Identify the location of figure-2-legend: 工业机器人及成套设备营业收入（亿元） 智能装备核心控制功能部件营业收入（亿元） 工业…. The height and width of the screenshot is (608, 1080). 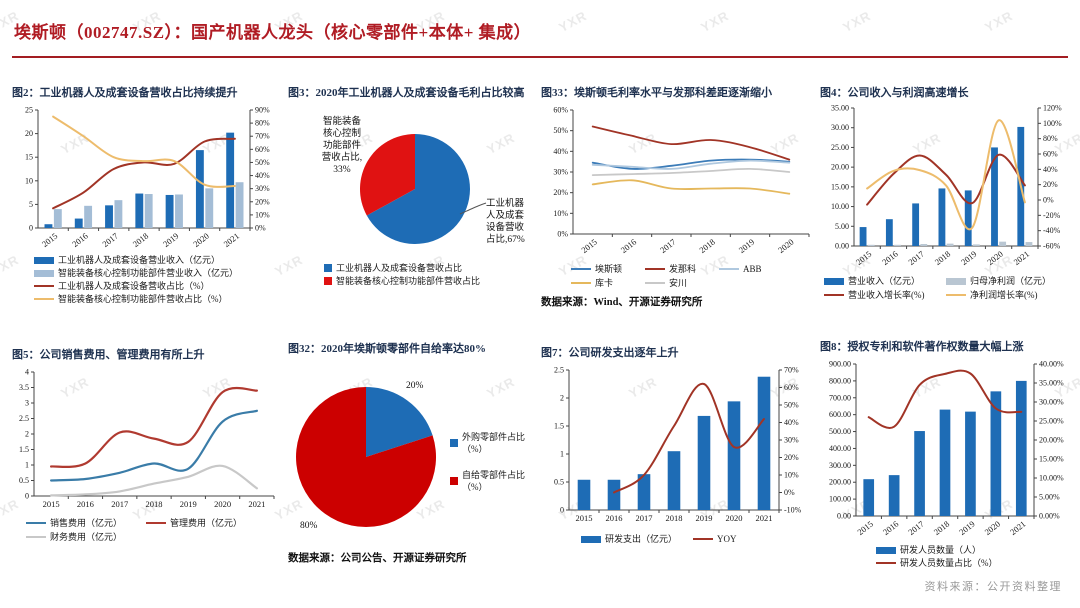
(148, 279).